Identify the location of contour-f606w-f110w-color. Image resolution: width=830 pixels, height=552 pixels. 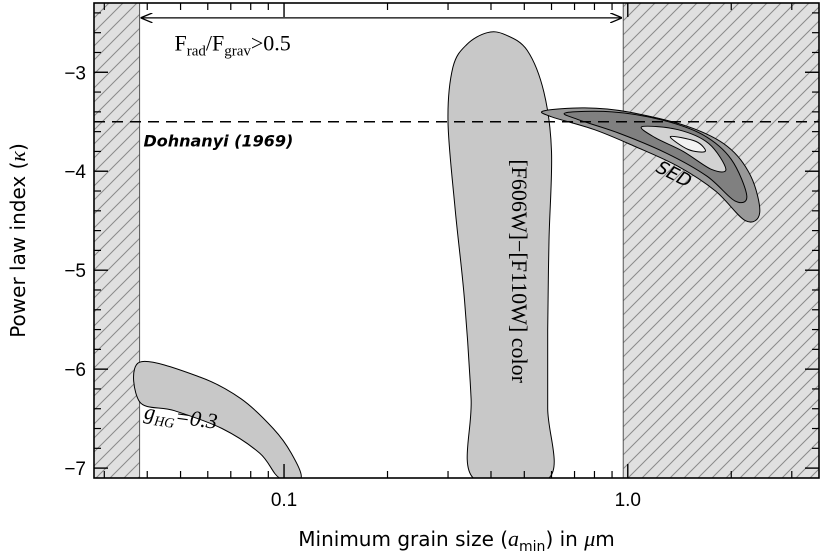
(501, 254).